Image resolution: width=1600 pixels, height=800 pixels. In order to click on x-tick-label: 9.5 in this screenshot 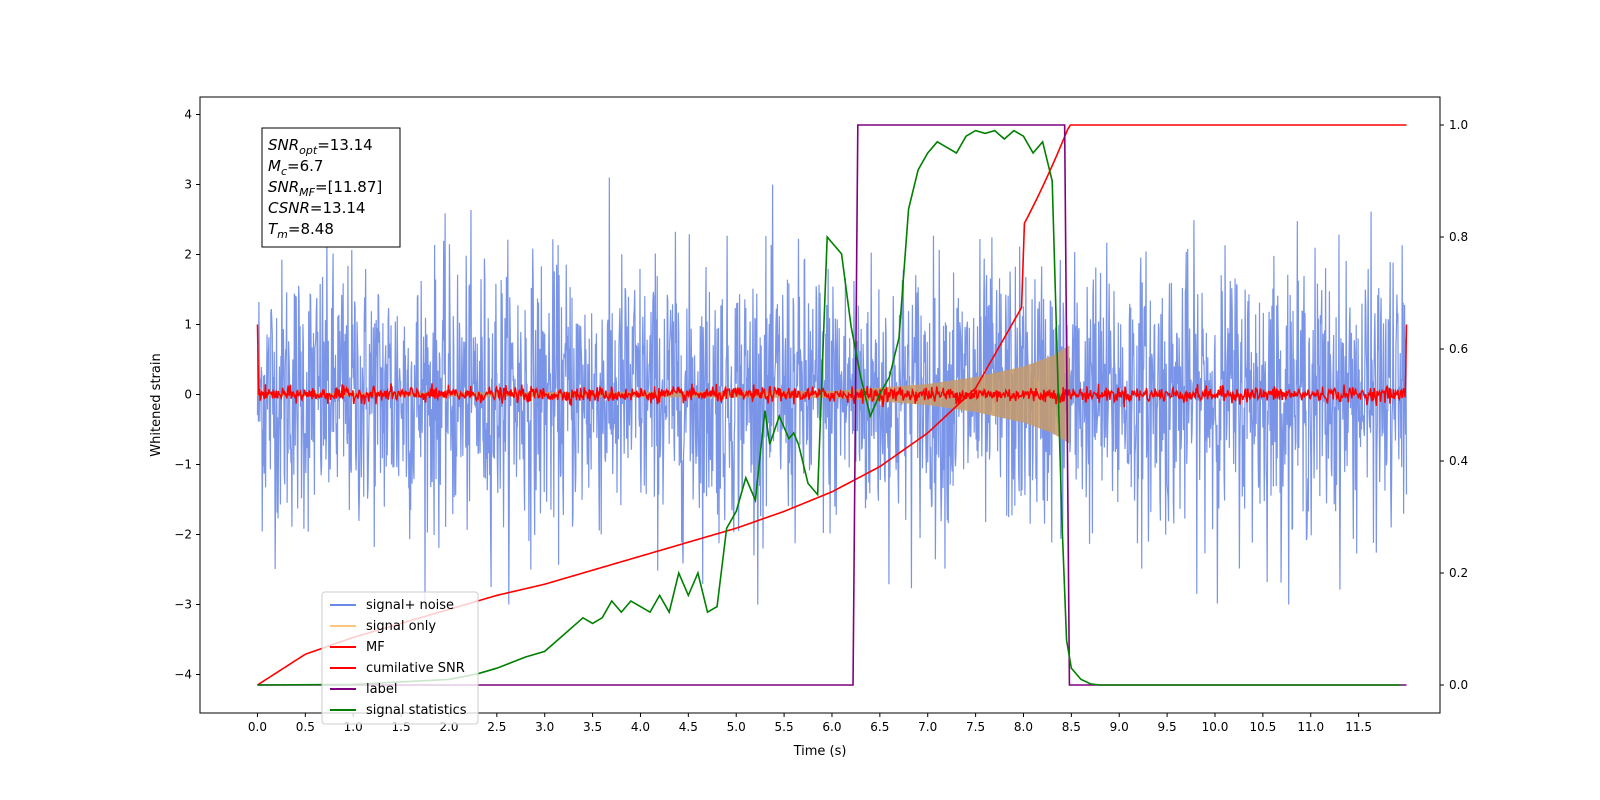, I will do `click(1167, 727)`.